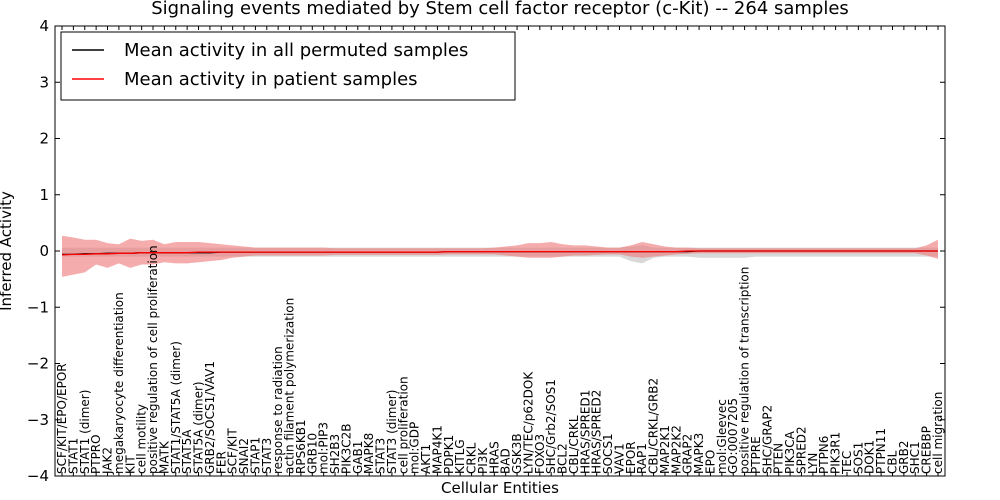 Image resolution: width=1000 pixels, height=500 pixels. I want to click on entity-label: RAP1, so click(642, 458).